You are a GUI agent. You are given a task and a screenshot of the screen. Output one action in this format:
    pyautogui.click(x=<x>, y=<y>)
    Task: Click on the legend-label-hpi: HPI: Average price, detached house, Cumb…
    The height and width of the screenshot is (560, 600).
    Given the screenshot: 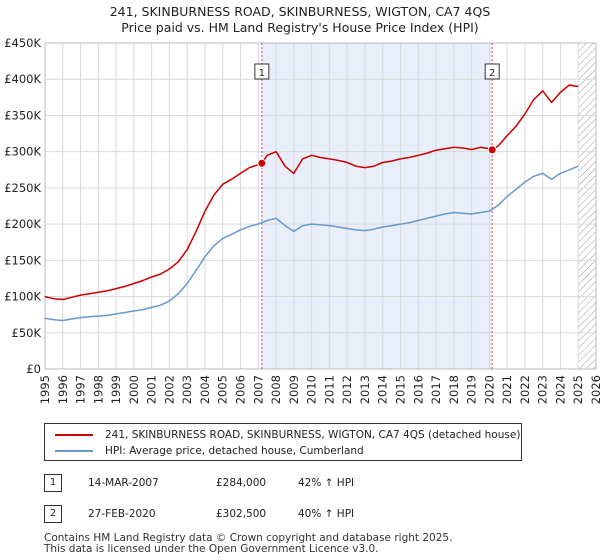 What is the action you would take?
    pyautogui.click(x=234, y=451)
    